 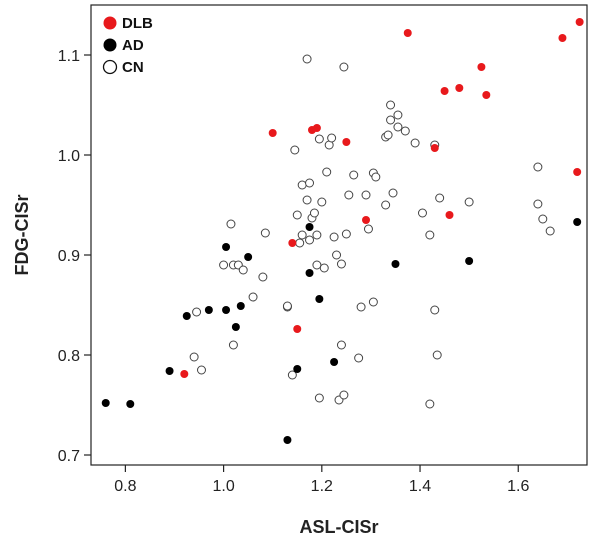 What do you see at coordinates (322, 486) in the screenshot?
I see `x-tick-label: 1.2` at bounding box center [322, 486].